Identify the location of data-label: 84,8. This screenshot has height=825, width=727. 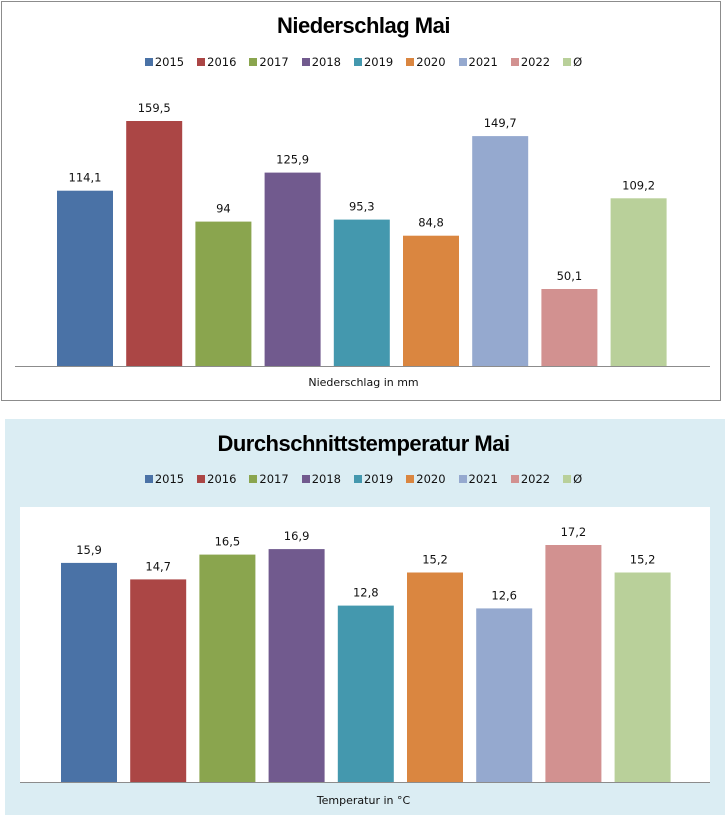
(431, 223).